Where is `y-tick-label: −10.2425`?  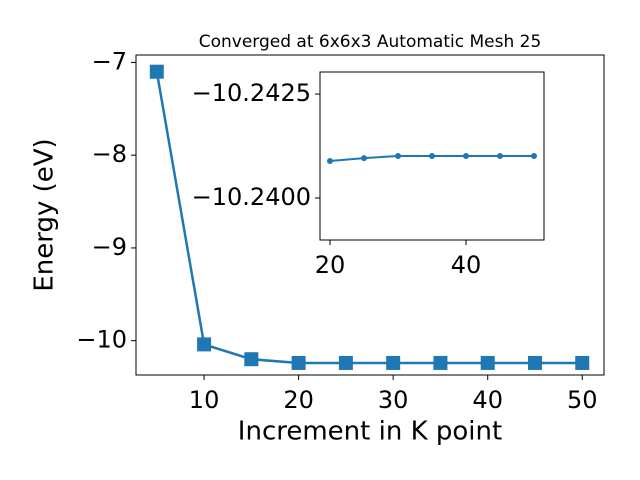 y-tick-label: −10.2425 is located at coordinates (251, 93).